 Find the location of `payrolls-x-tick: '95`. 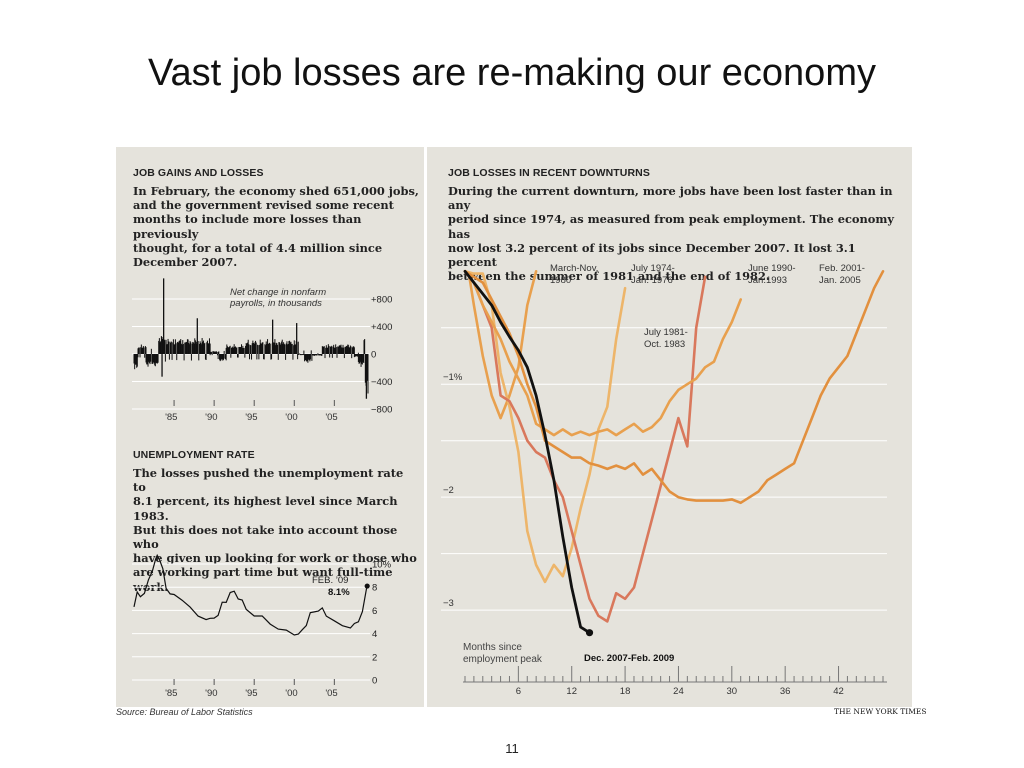

payrolls-x-tick: '95 is located at coordinates (251, 417).